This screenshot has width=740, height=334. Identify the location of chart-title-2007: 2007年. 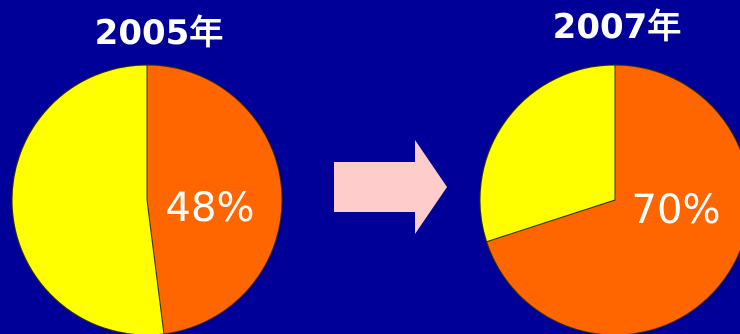
(617, 27).